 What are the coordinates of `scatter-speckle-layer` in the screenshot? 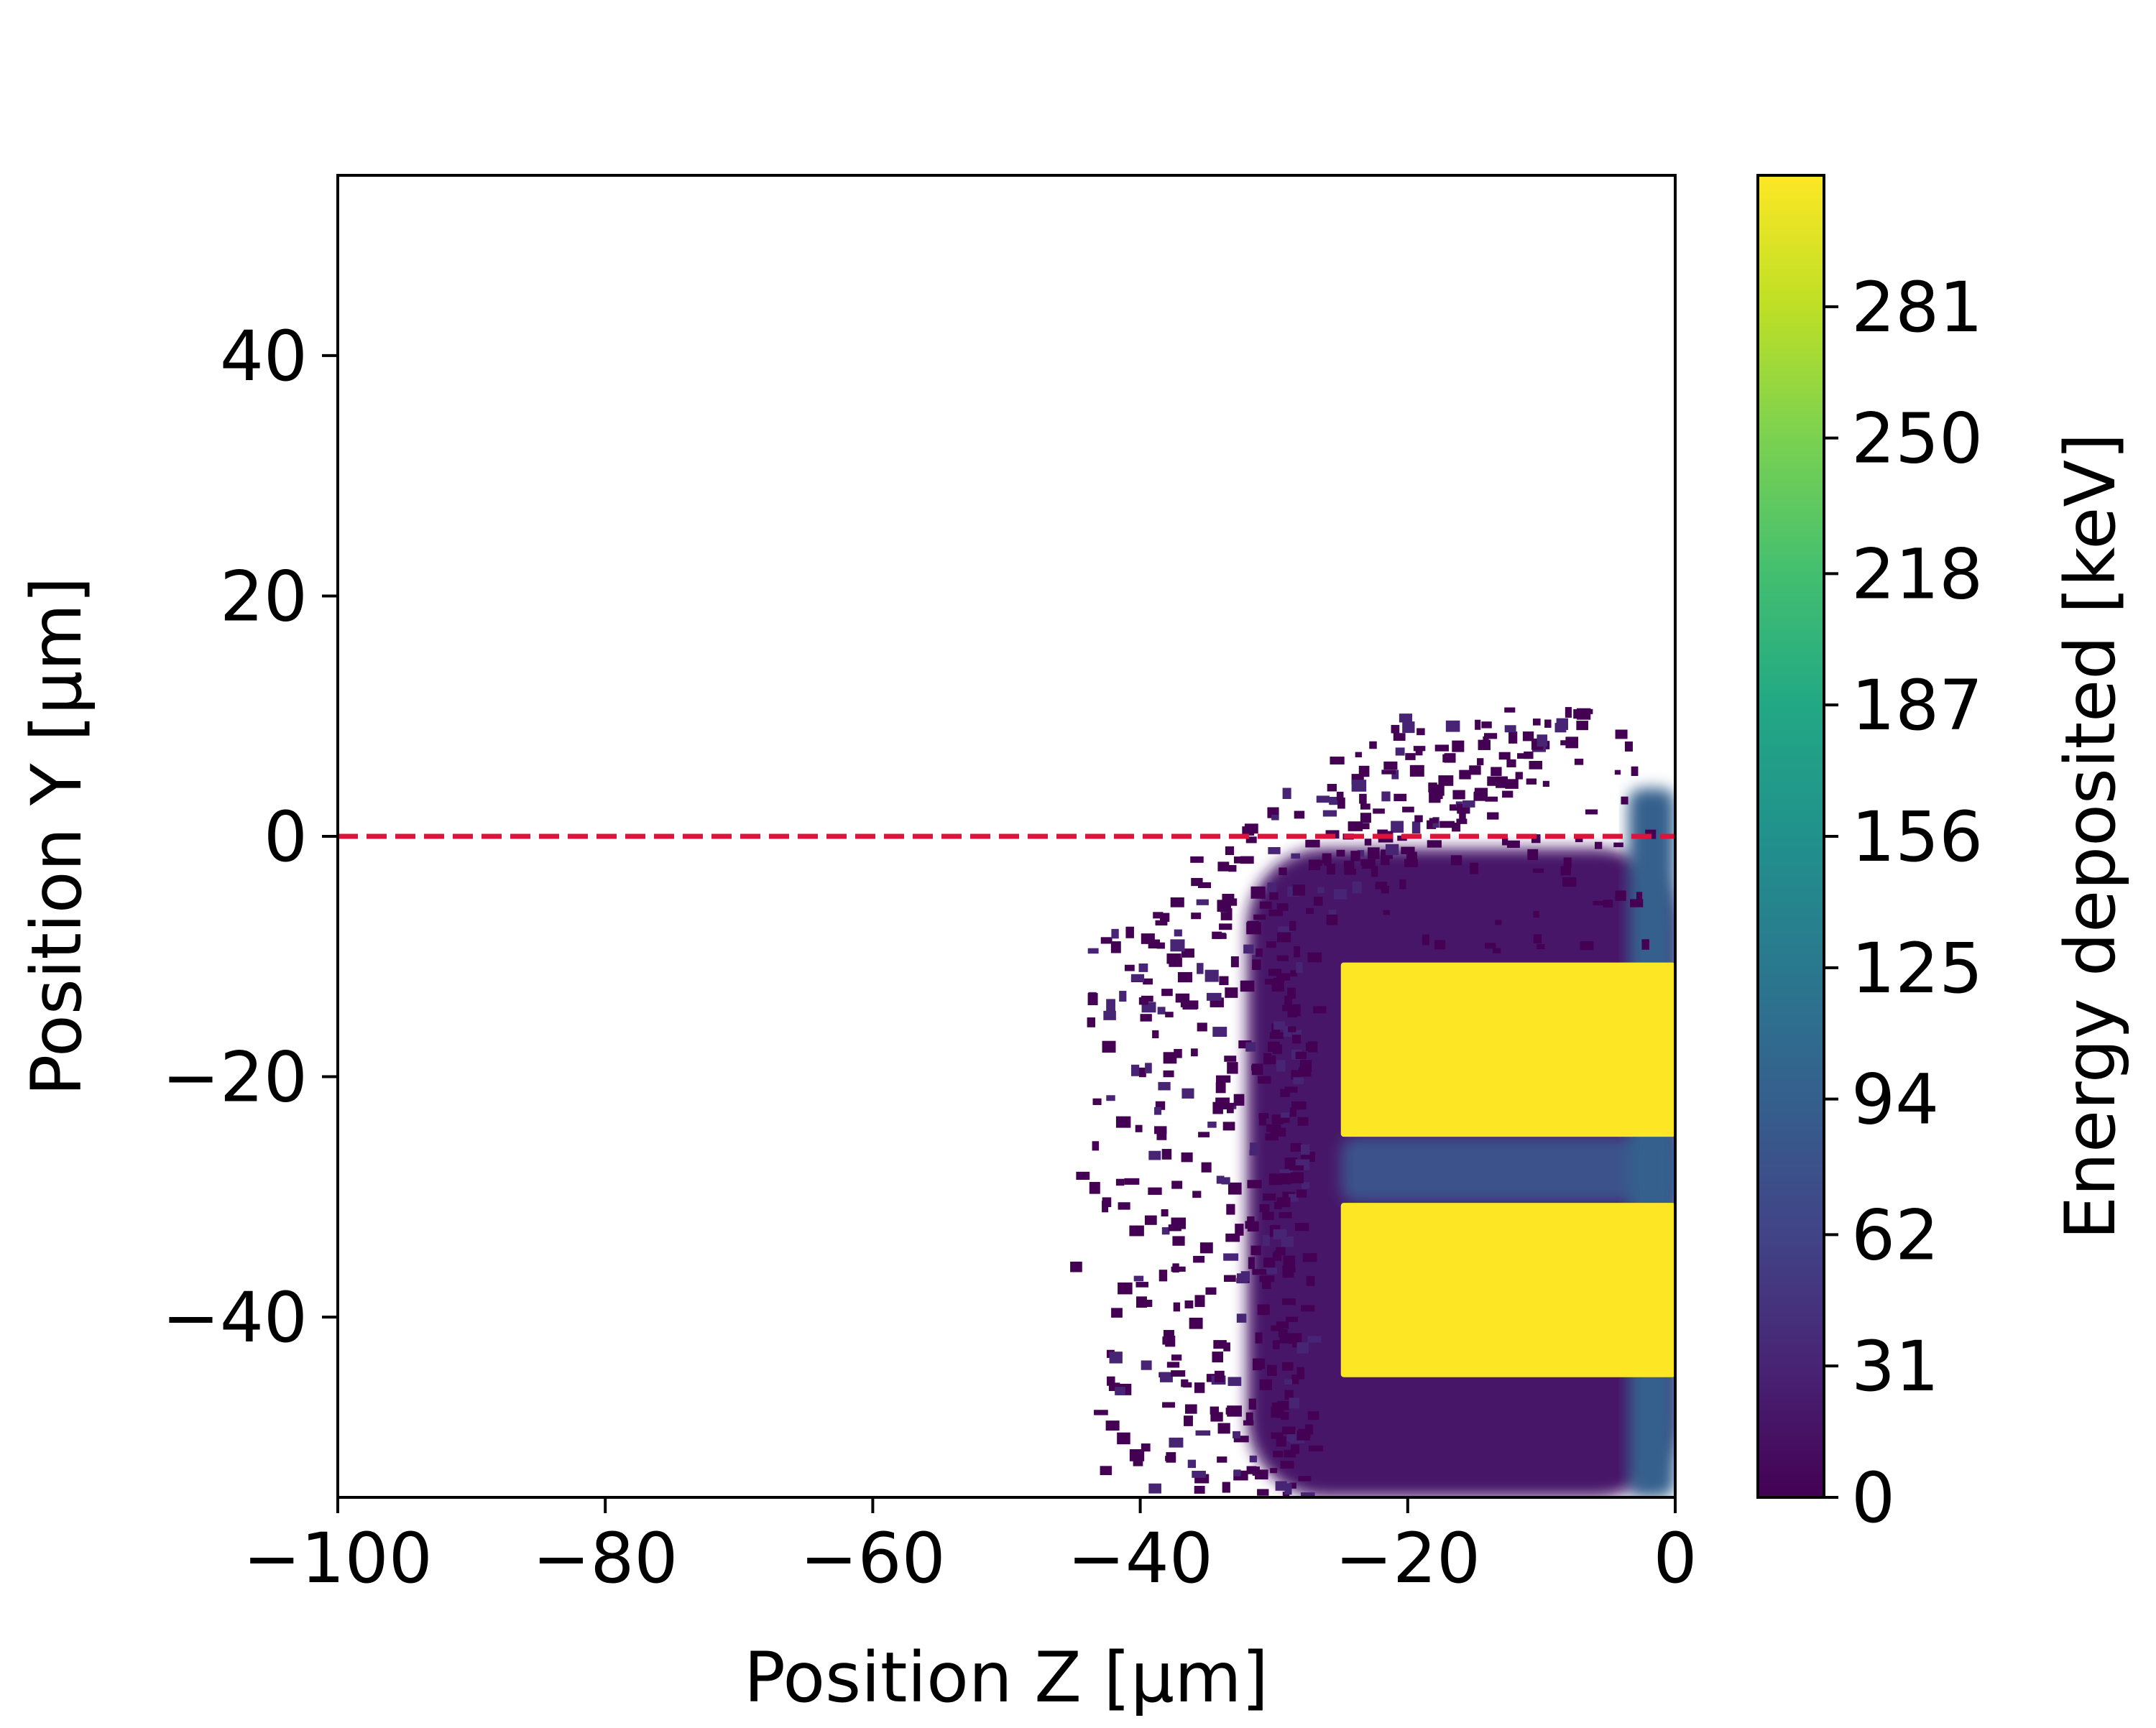 It's located at (1363, 1102).